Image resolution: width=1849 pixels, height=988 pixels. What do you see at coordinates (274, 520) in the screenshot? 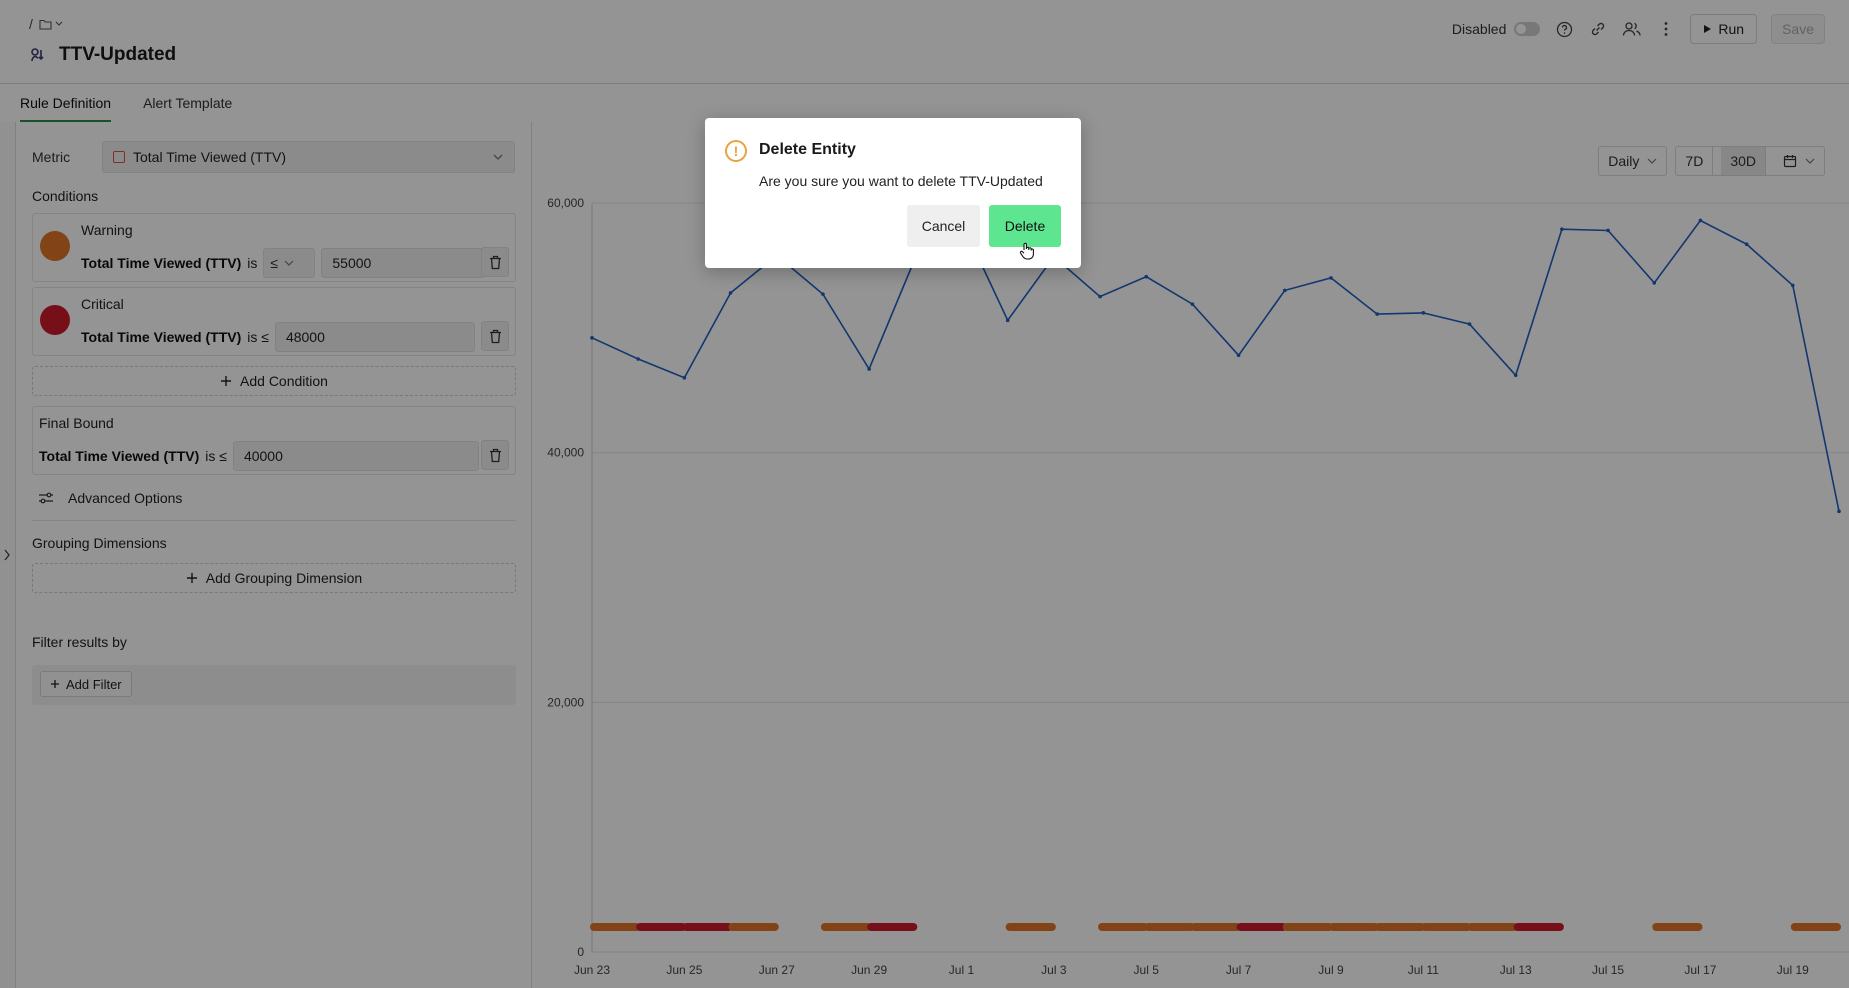
I see `advanced-divider` at bounding box center [274, 520].